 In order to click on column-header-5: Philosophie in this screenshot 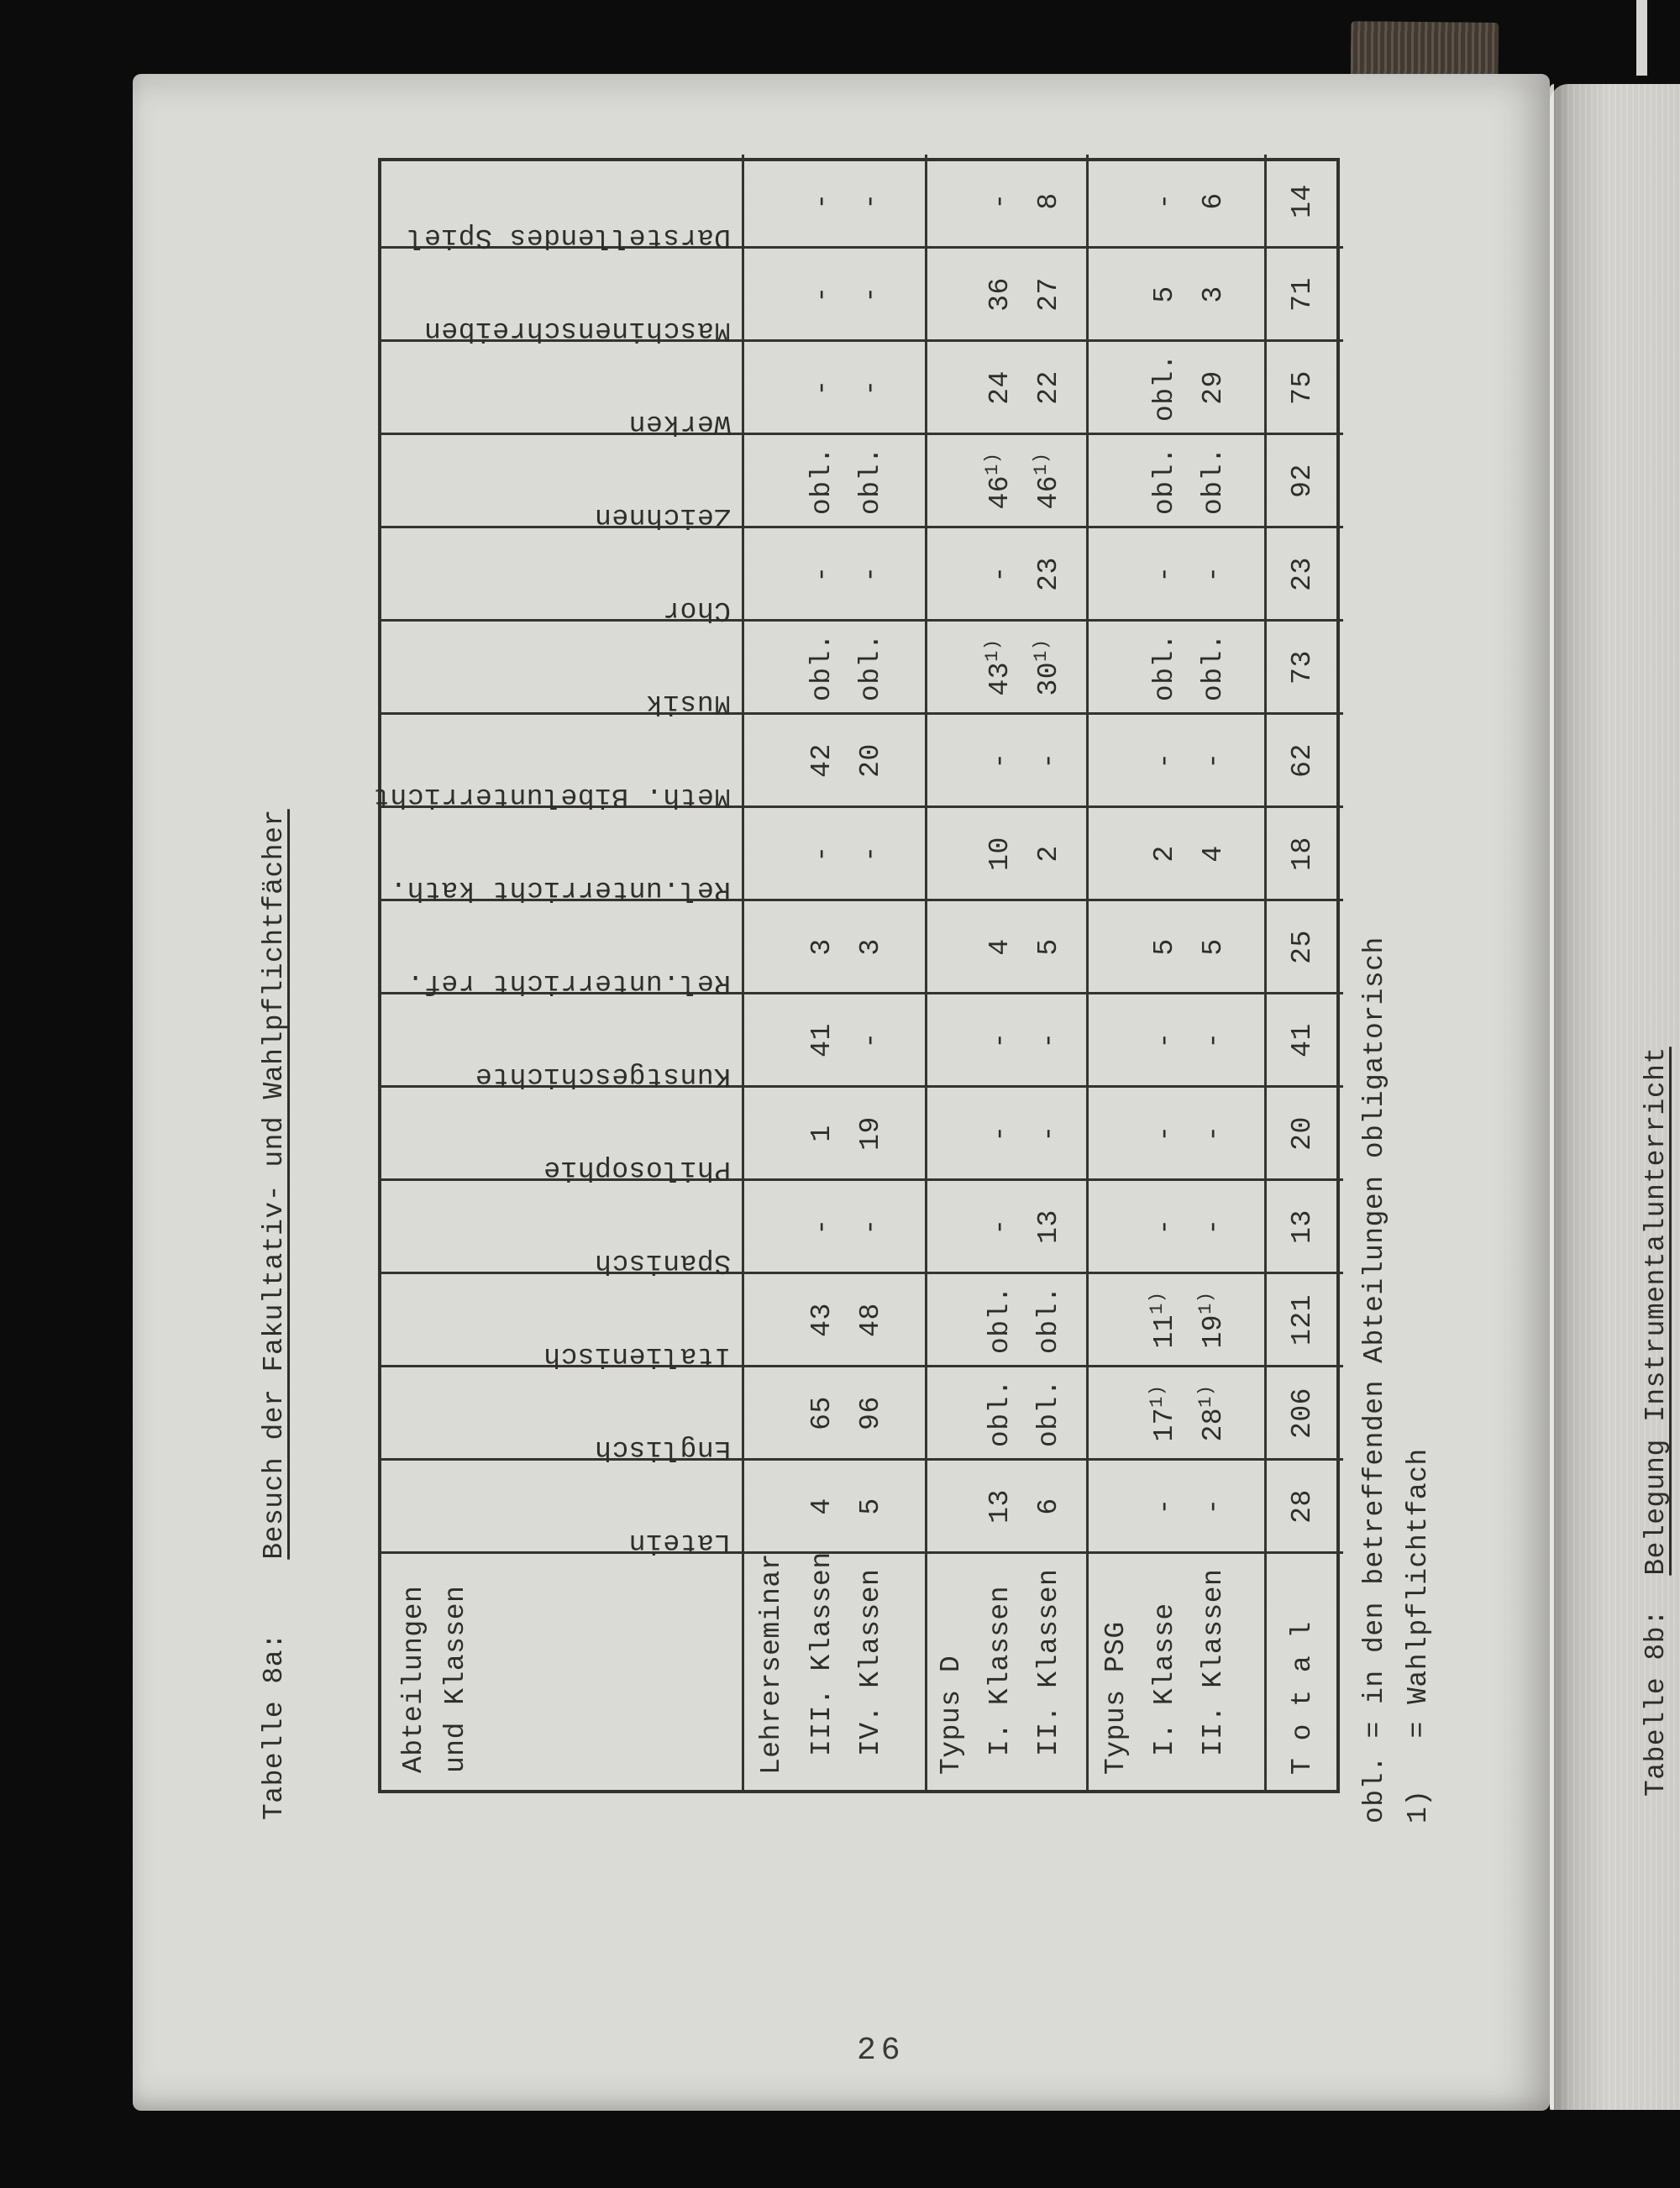, I will do `click(637, 1169)`.